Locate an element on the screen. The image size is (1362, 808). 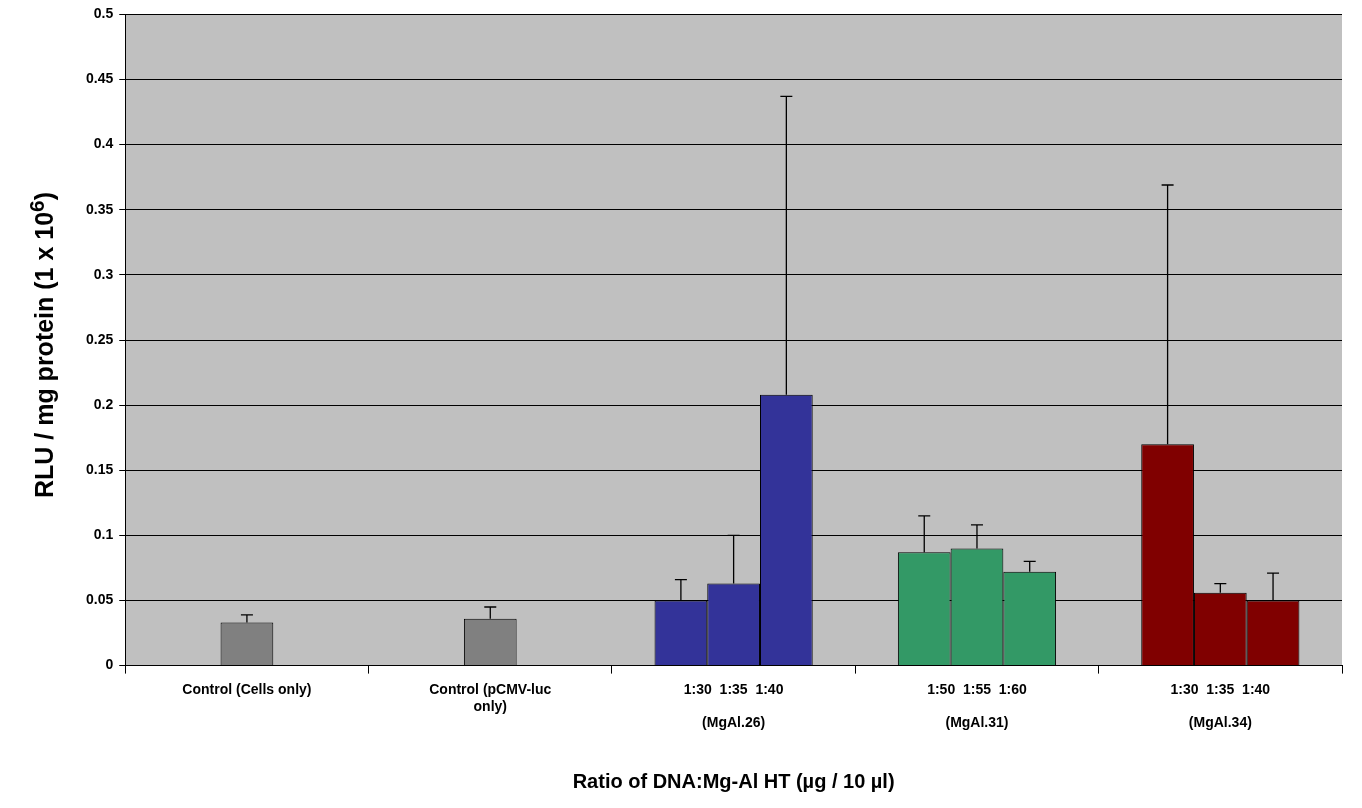
x-axis-title: Ratio of DNA:Mg-Al HT (µg / 10 µl) is located at coordinates (733, 780).